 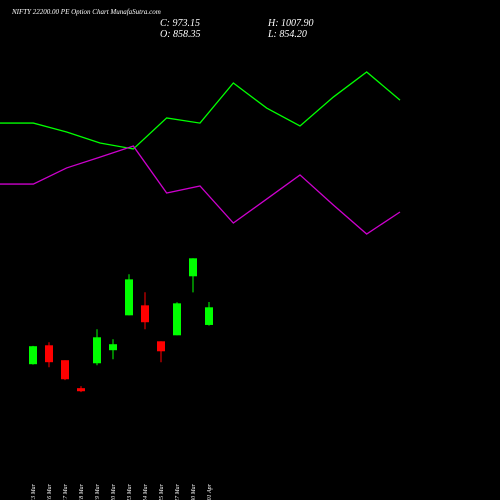 I want to click on x-tick-label: 23 Mar, so click(x=130, y=491).